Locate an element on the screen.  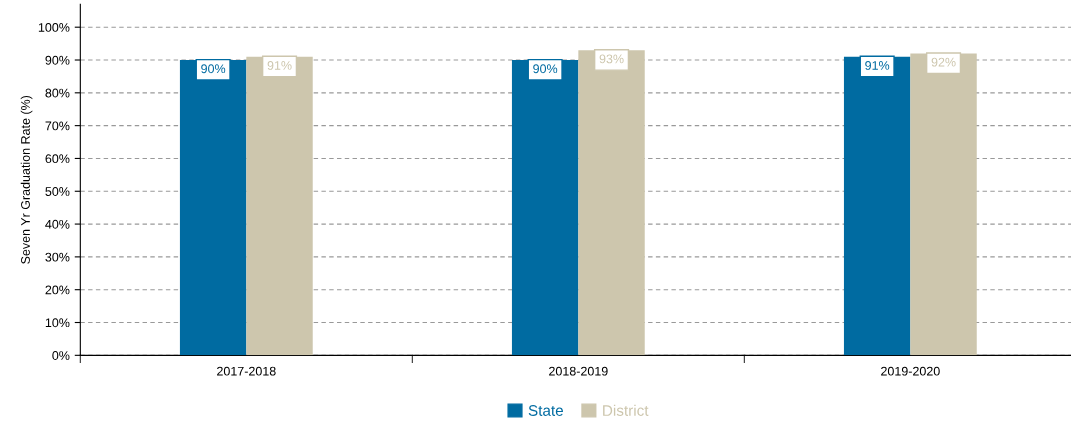
y-tick-label: 10% is located at coordinates (57, 323).